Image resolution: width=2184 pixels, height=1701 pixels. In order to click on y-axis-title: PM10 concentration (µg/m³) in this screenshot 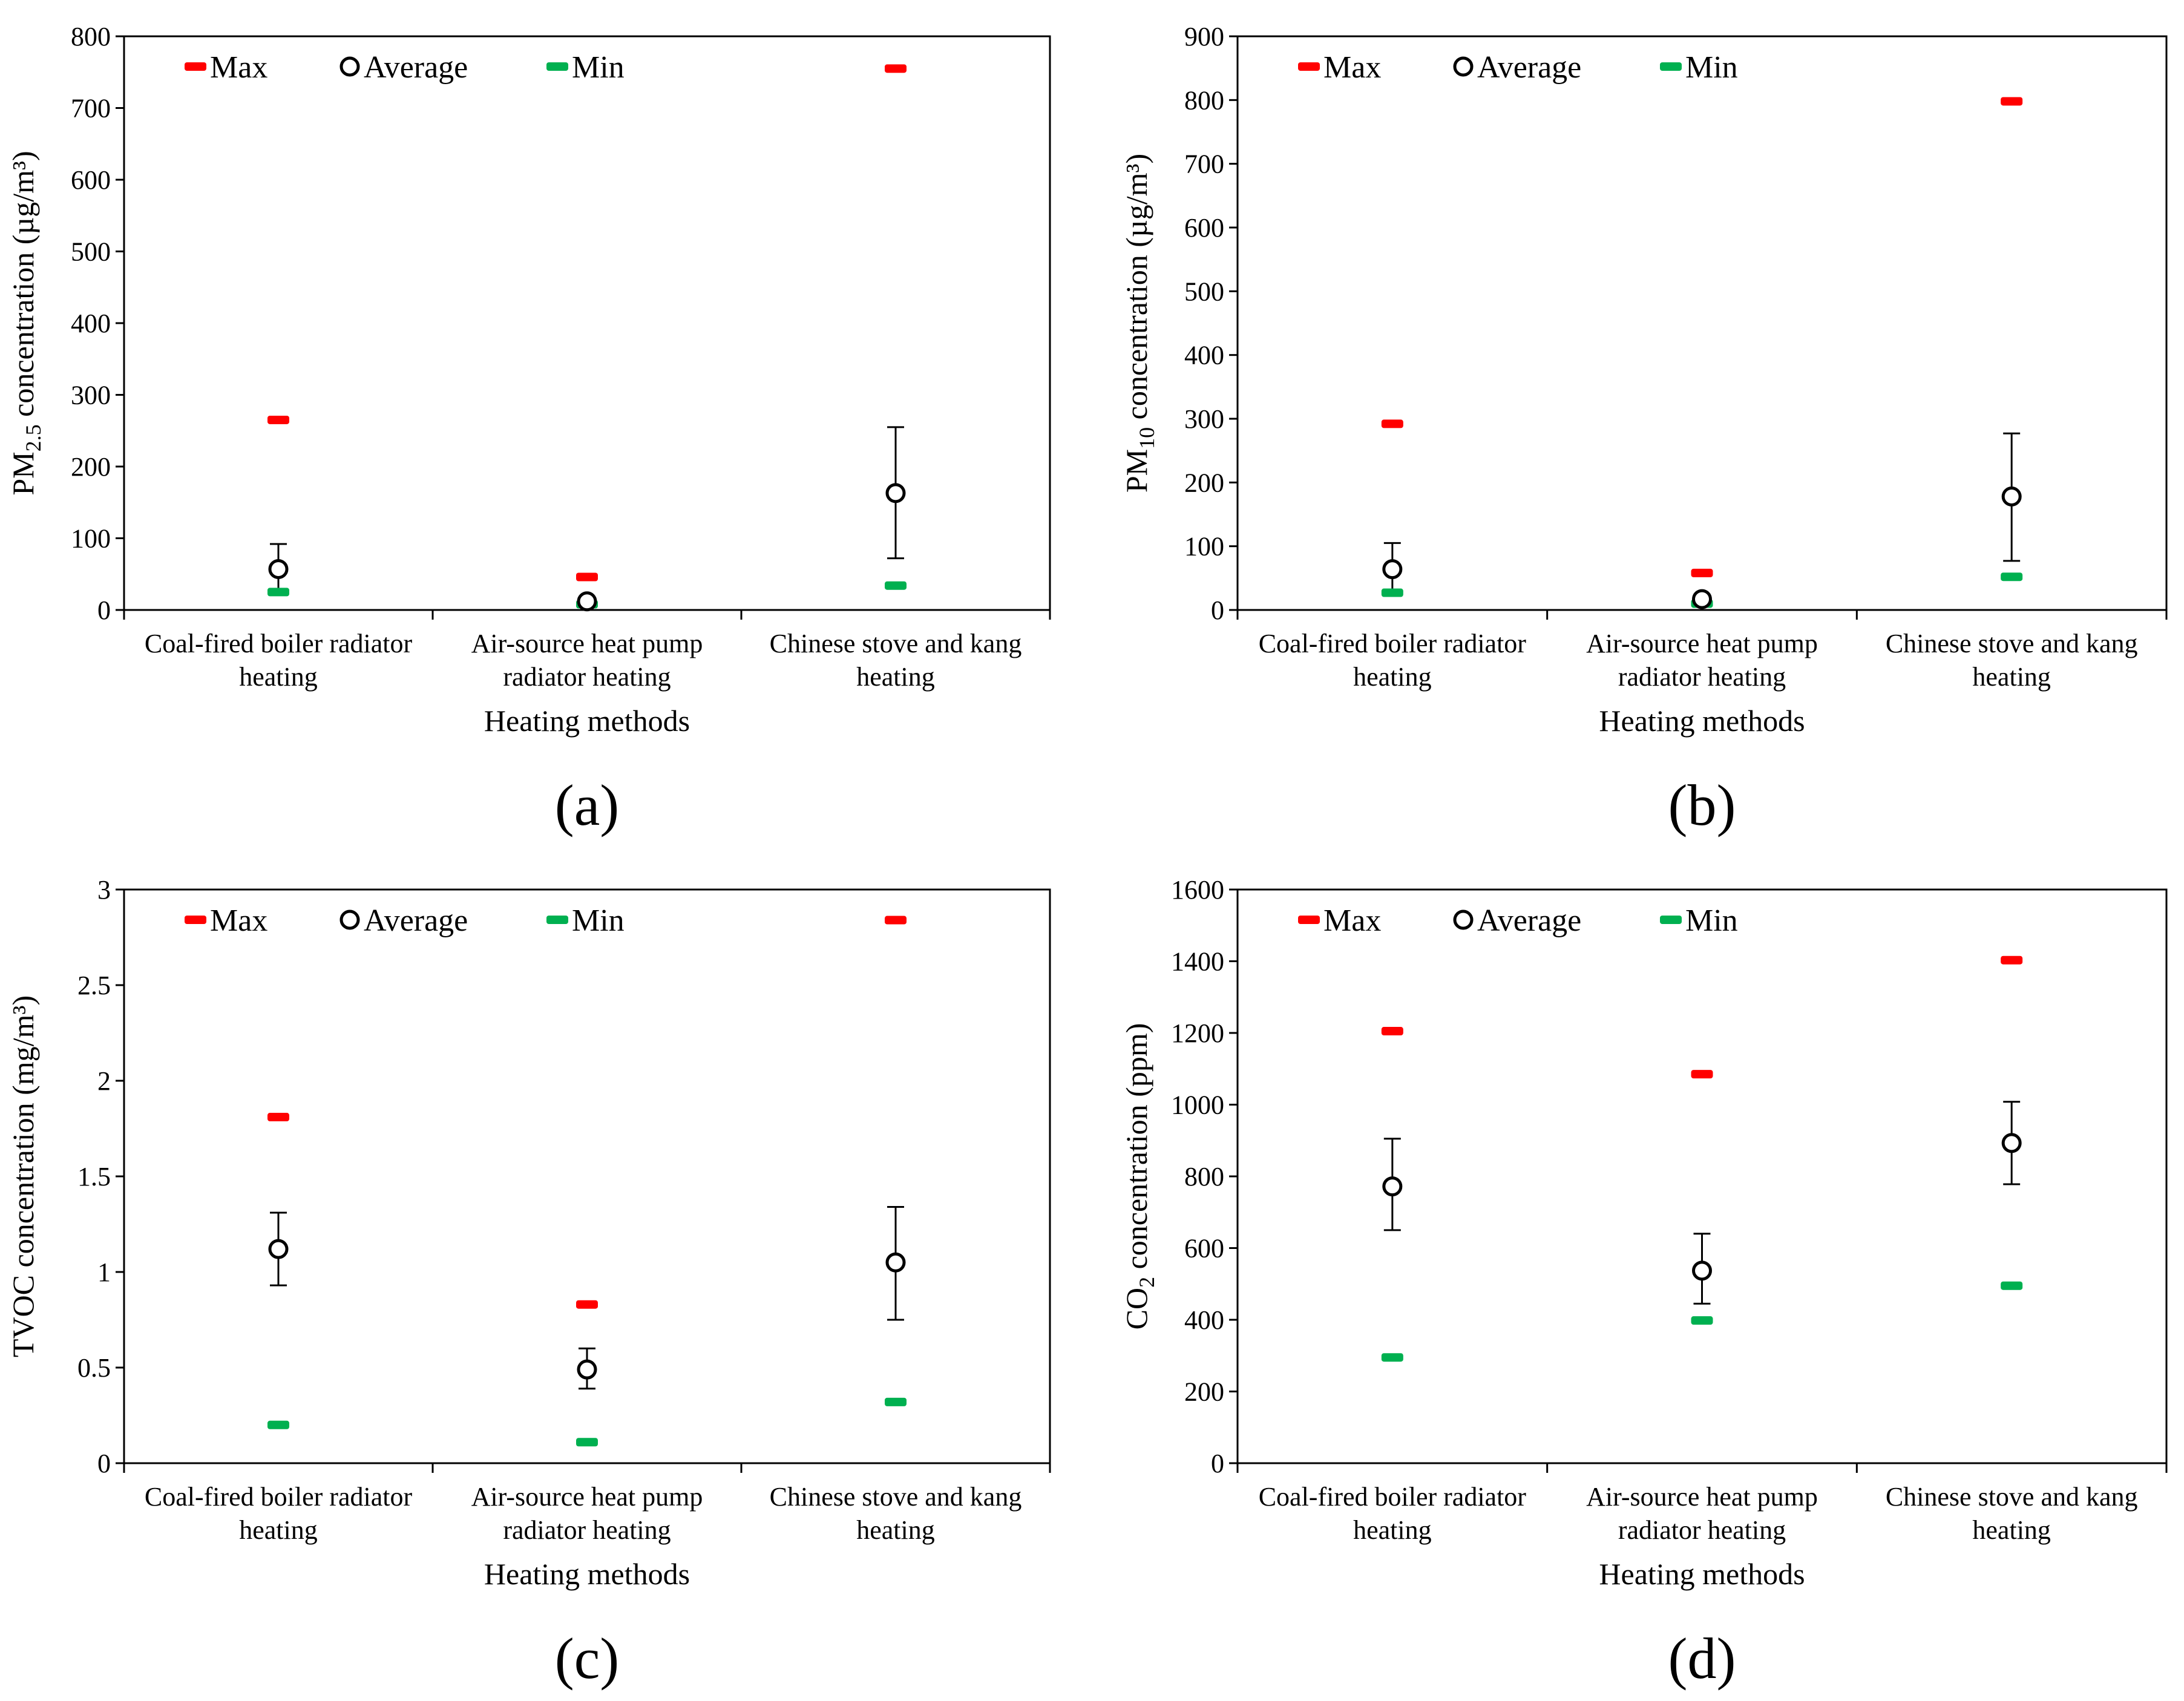, I will do `click(1139, 324)`.